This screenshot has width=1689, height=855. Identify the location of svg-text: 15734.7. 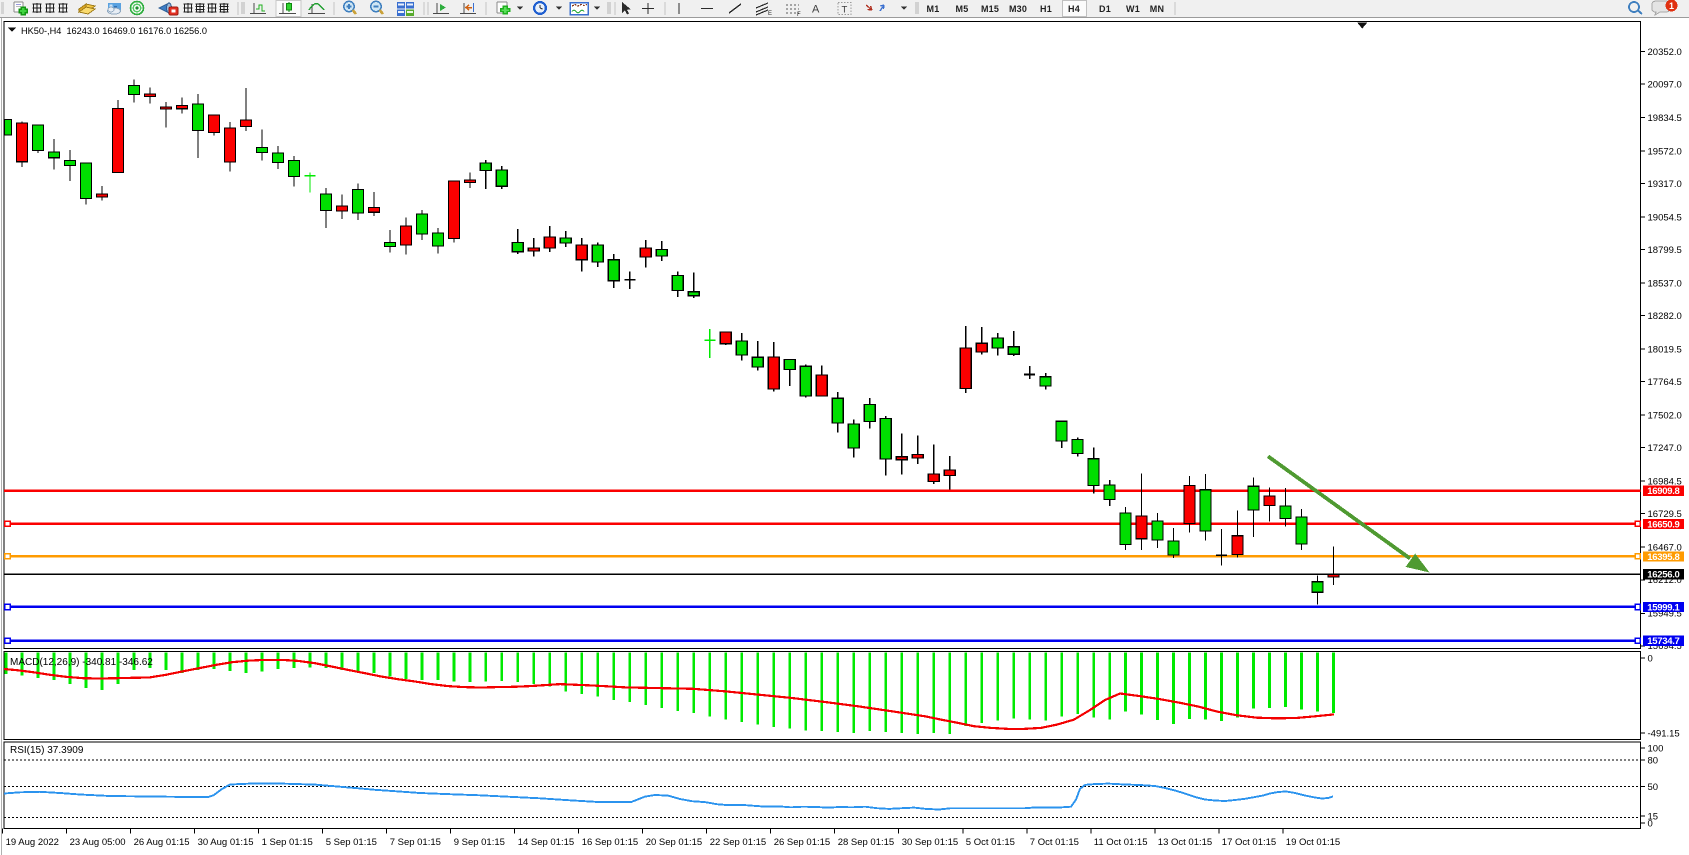
(1663, 641).